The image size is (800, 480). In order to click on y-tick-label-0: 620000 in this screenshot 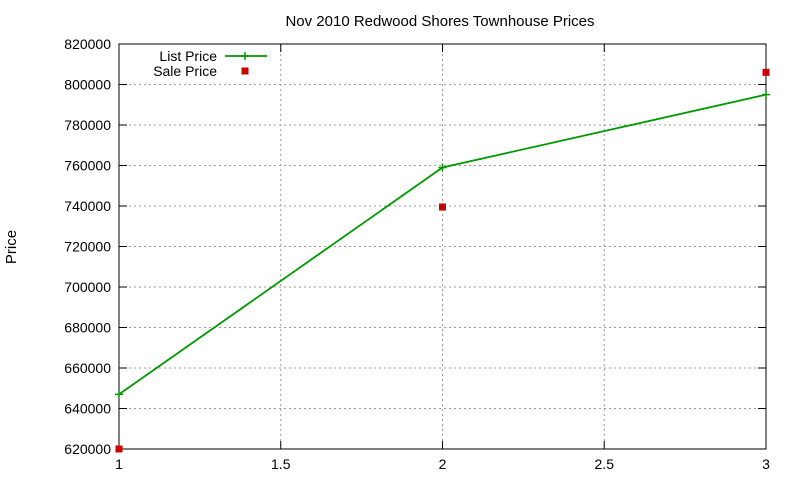, I will do `click(87, 449)`.